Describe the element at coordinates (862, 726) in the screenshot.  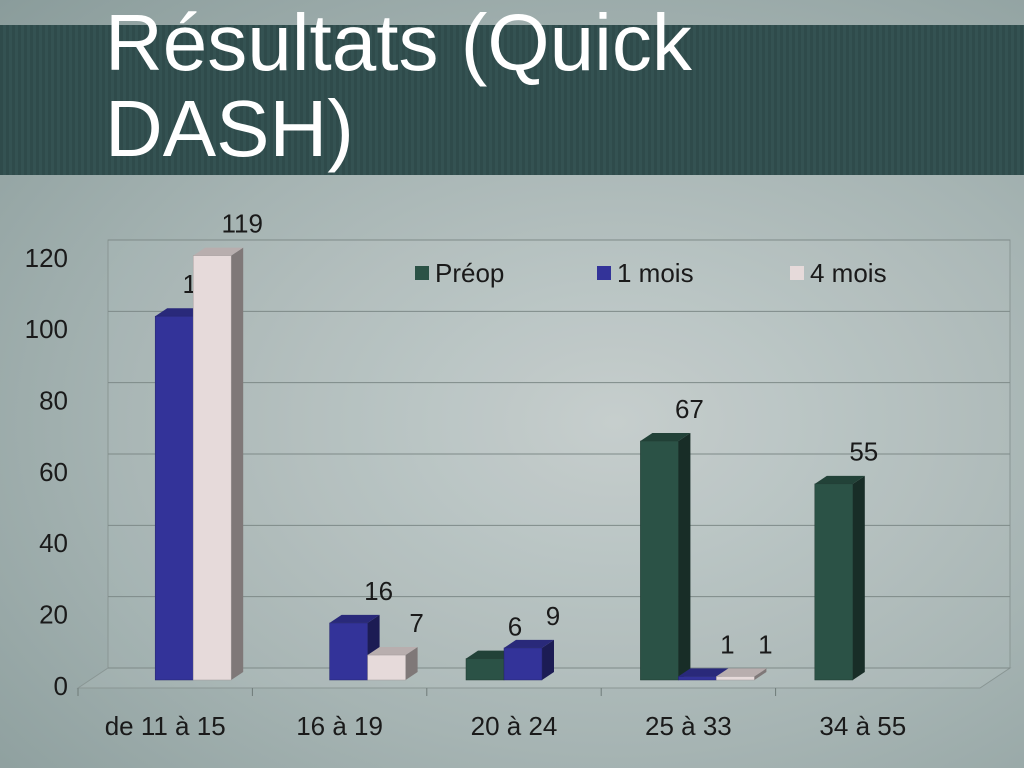
I see `x-tick-label: 34 à 55` at that location.